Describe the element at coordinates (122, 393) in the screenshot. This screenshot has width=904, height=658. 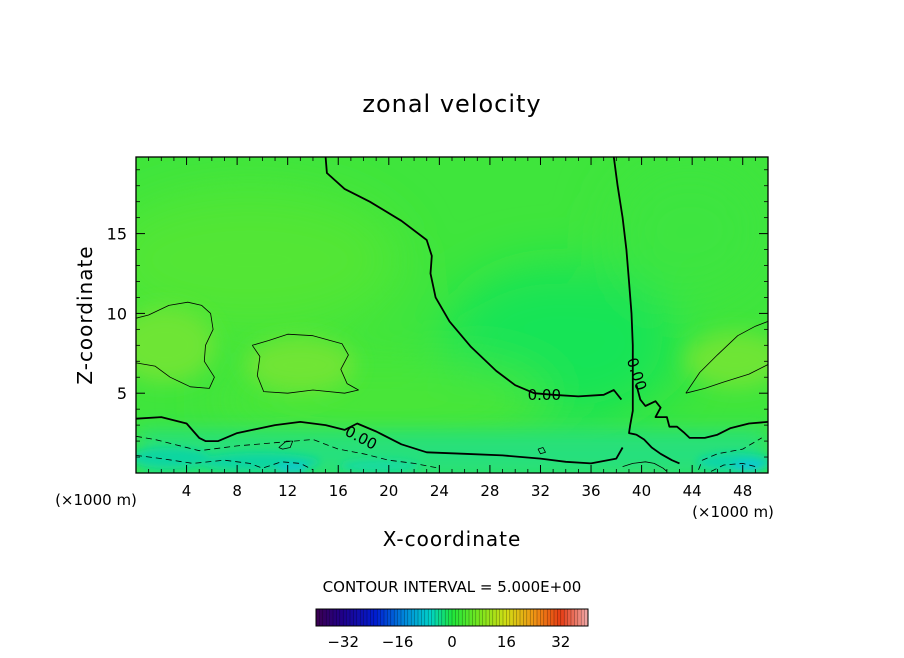
I see `y-tick-label: 5` at that location.